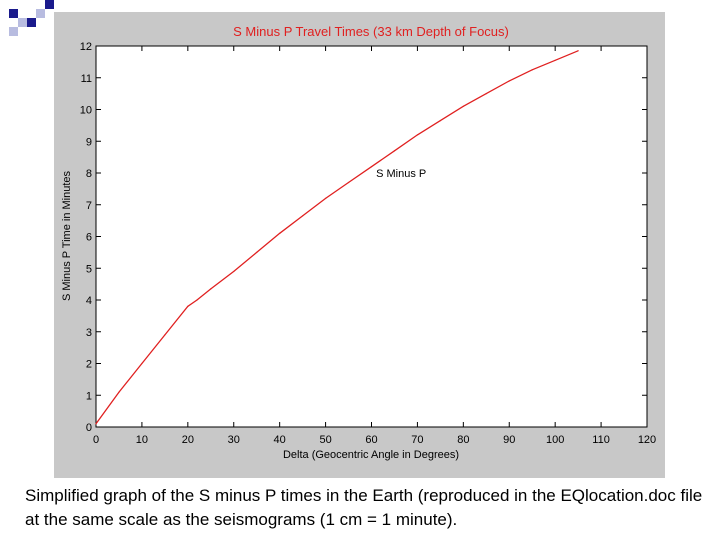  I want to click on x-tick-label: 60, so click(371, 440).